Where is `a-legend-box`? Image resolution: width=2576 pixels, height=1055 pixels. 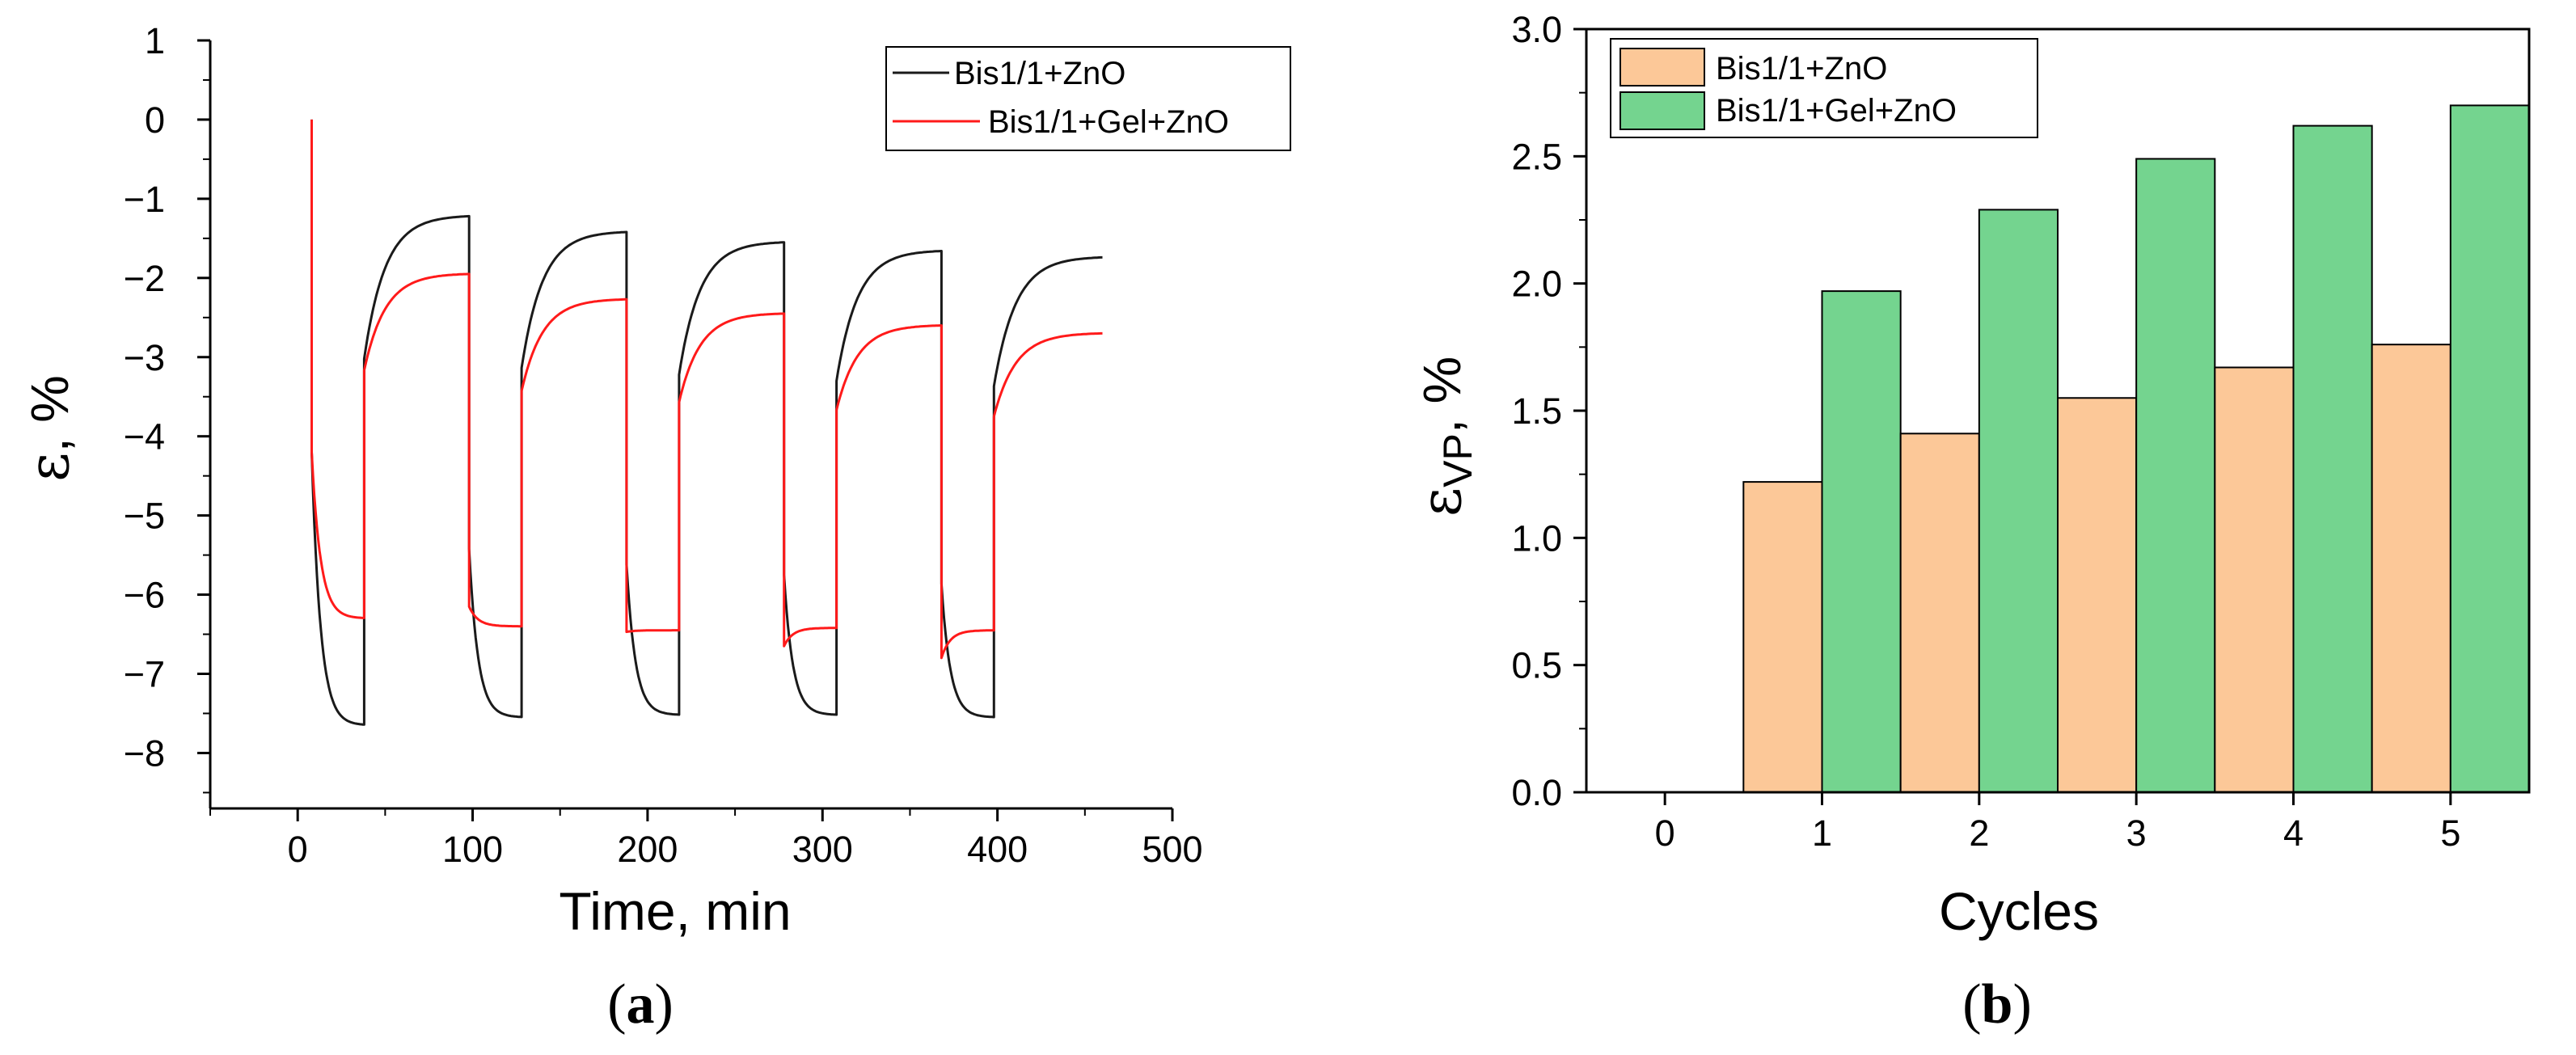 a-legend-box is located at coordinates (1088, 98).